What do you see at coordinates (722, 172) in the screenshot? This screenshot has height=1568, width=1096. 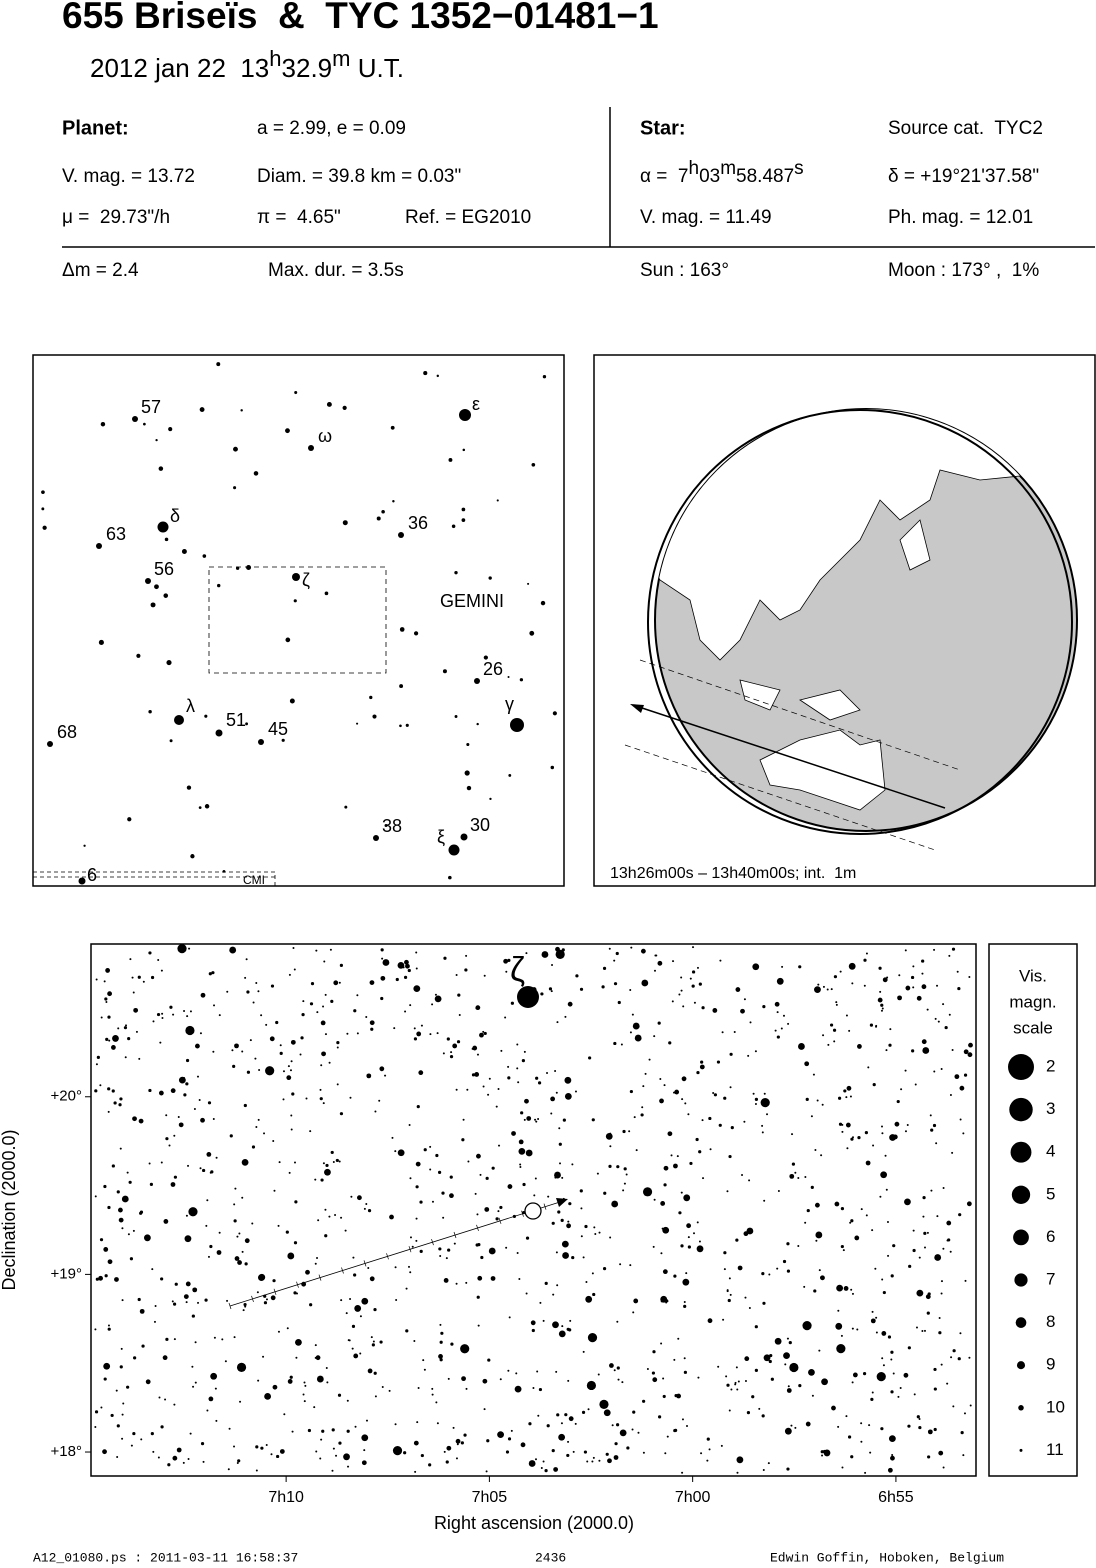 I see `field: α = 7h03m58.487s` at bounding box center [722, 172].